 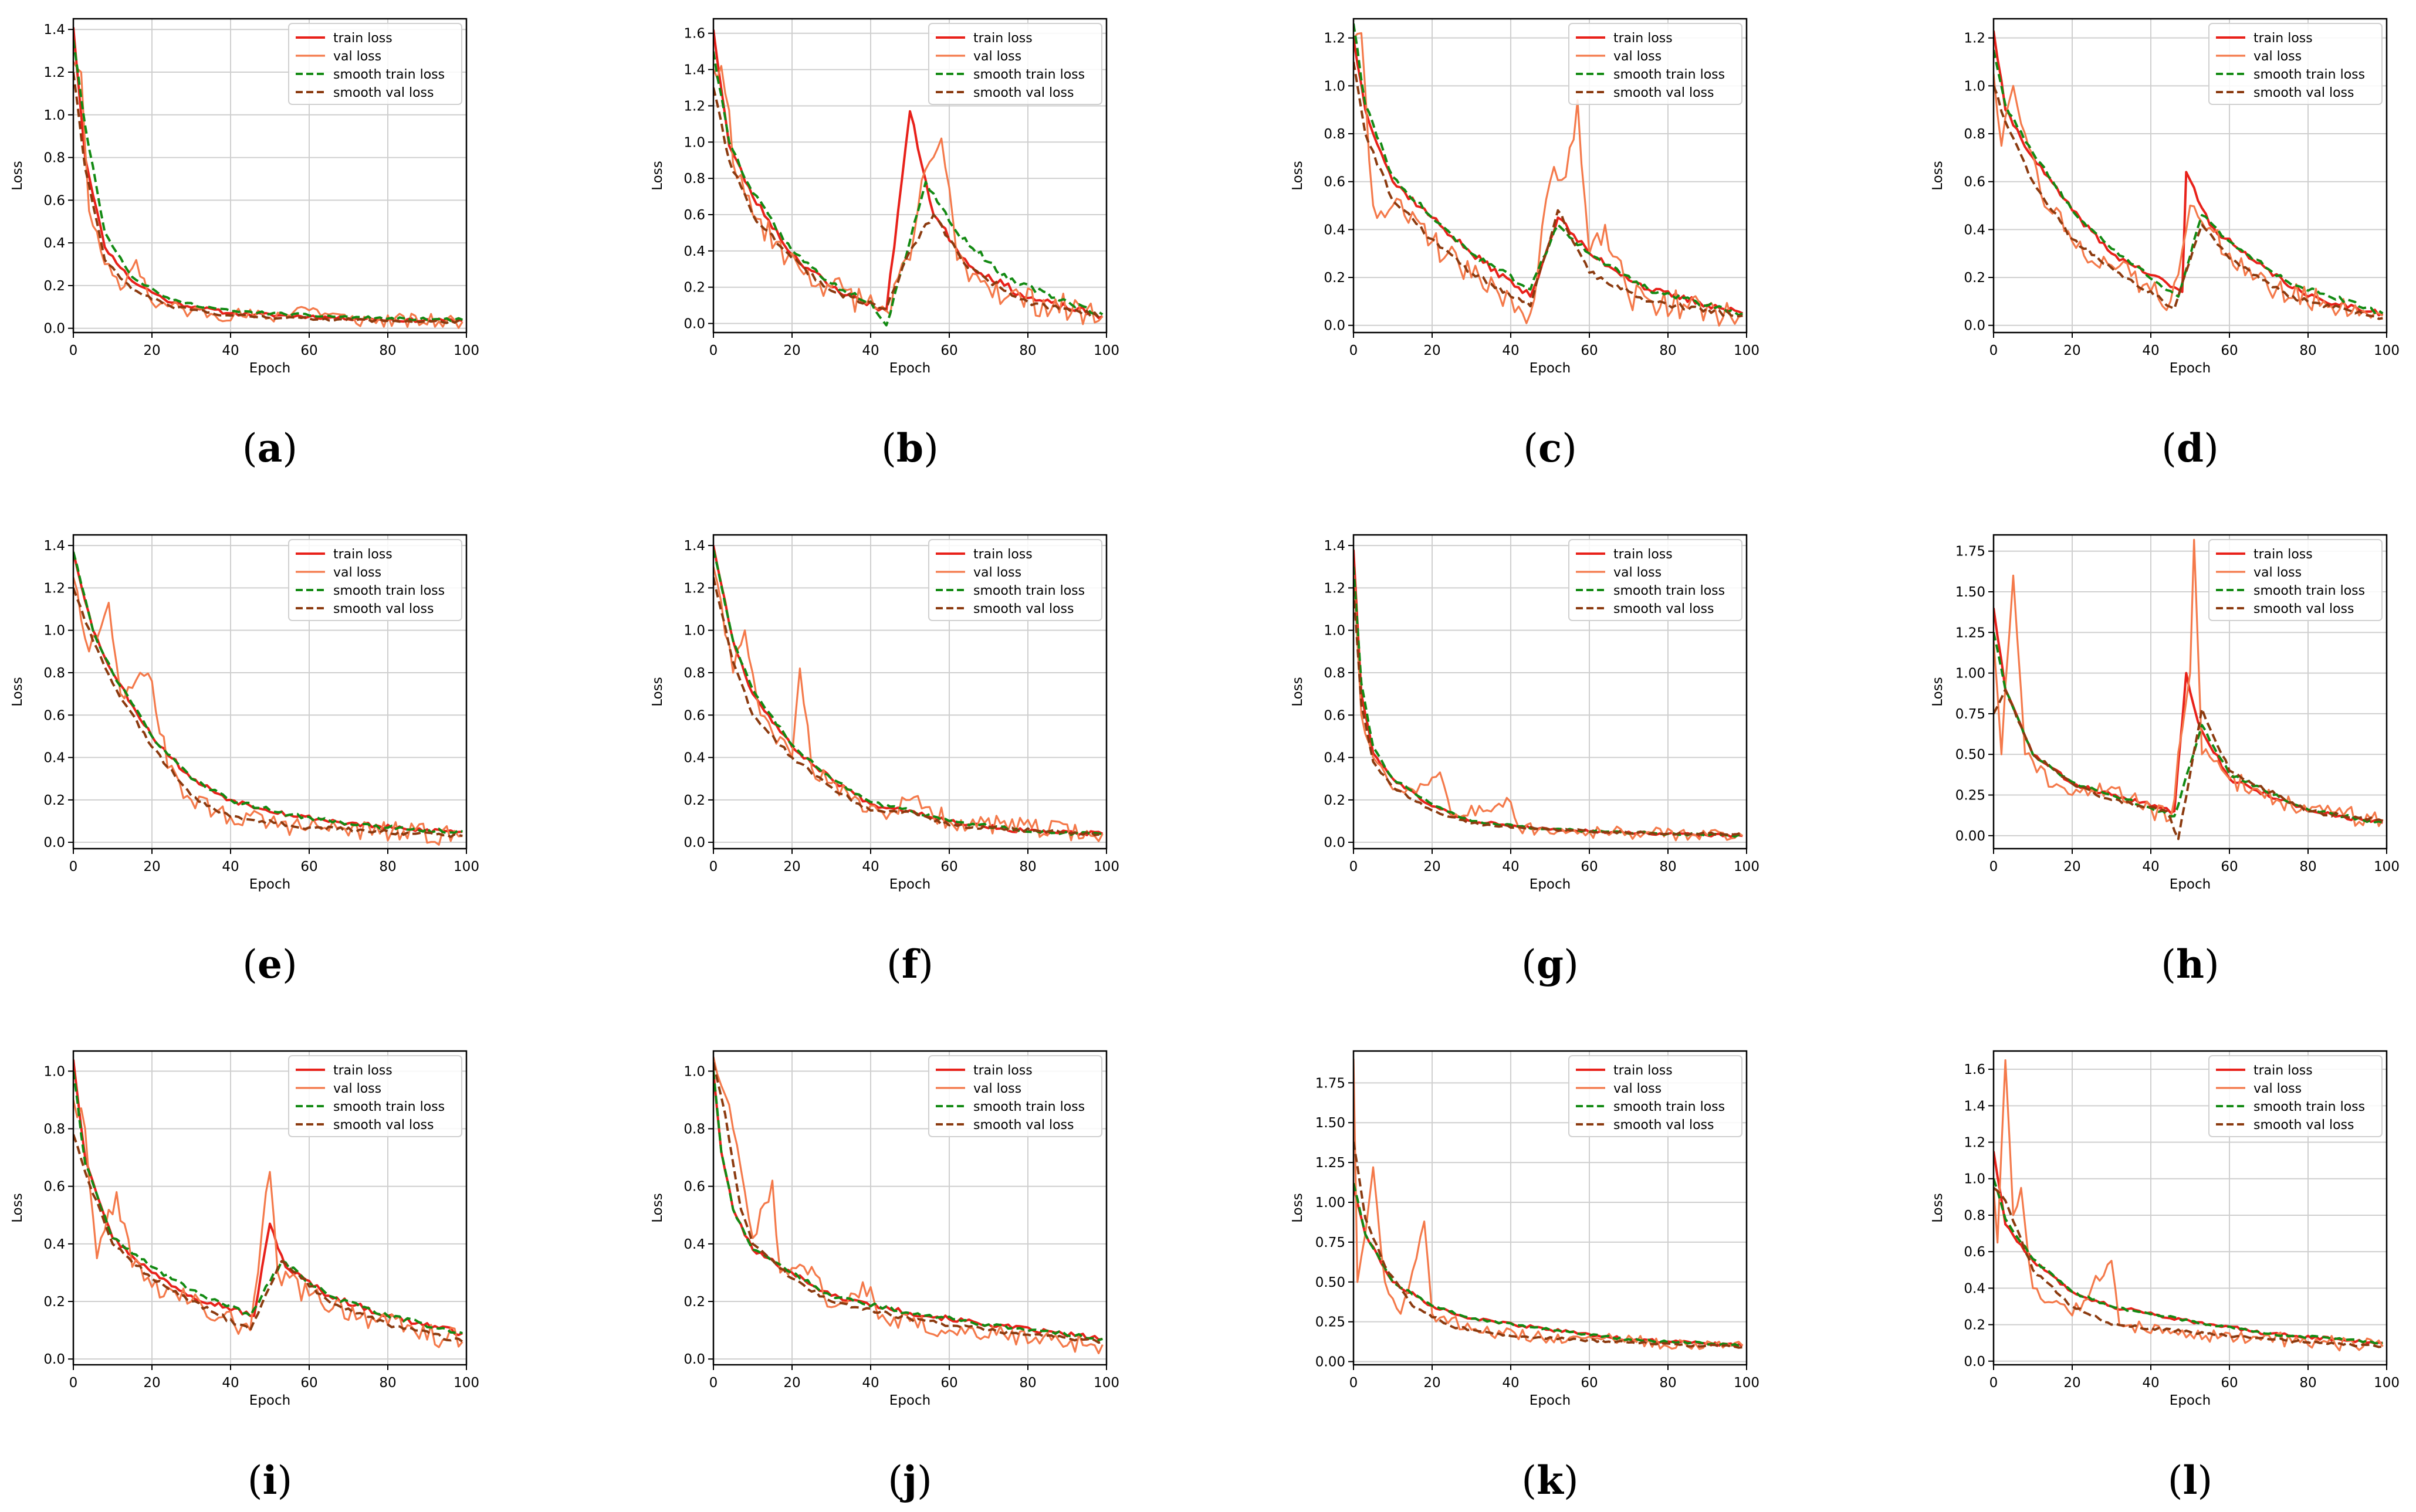 I want to click on y-tick-label: 1.75, so click(x=1330, y=1084).